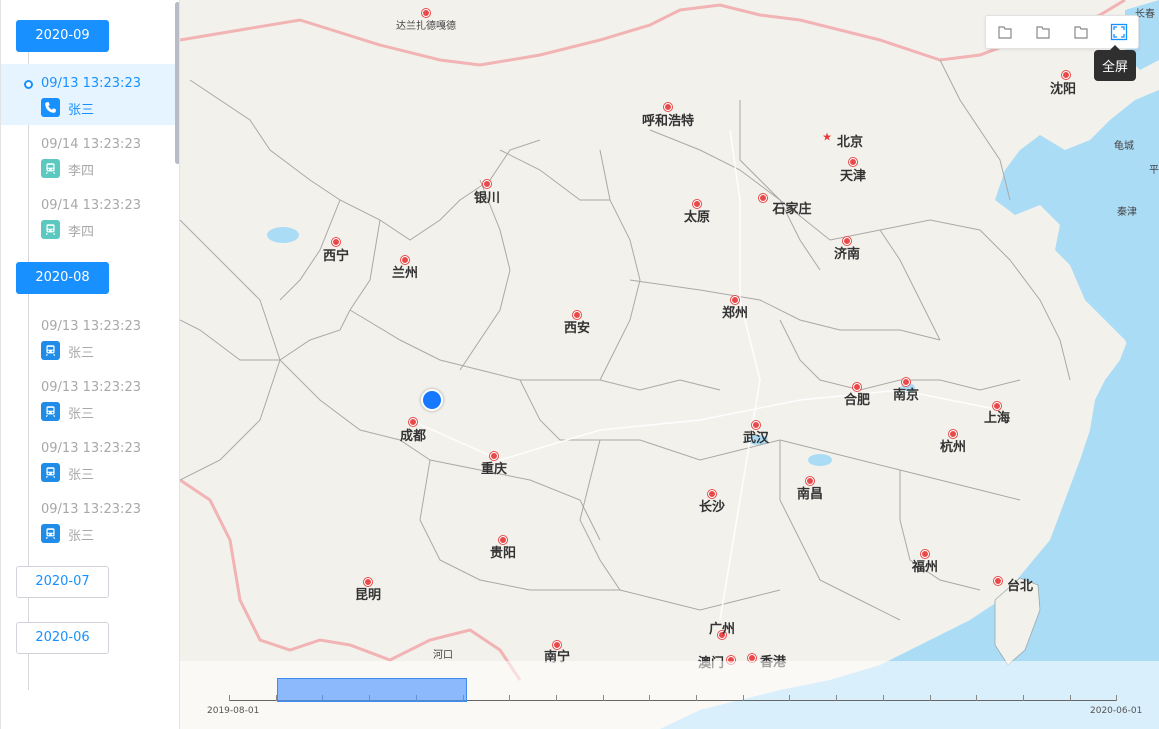 The width and height of the screenshot is (1159, 729). I want to click on location-pin, so click(432, 400).